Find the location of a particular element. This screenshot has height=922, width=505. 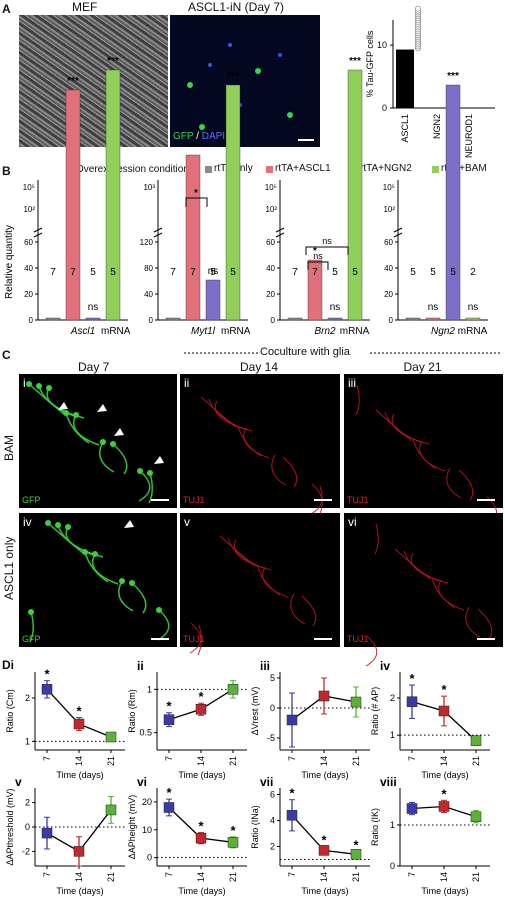

day-label: Day 21 is located at coordinates (422, 367).